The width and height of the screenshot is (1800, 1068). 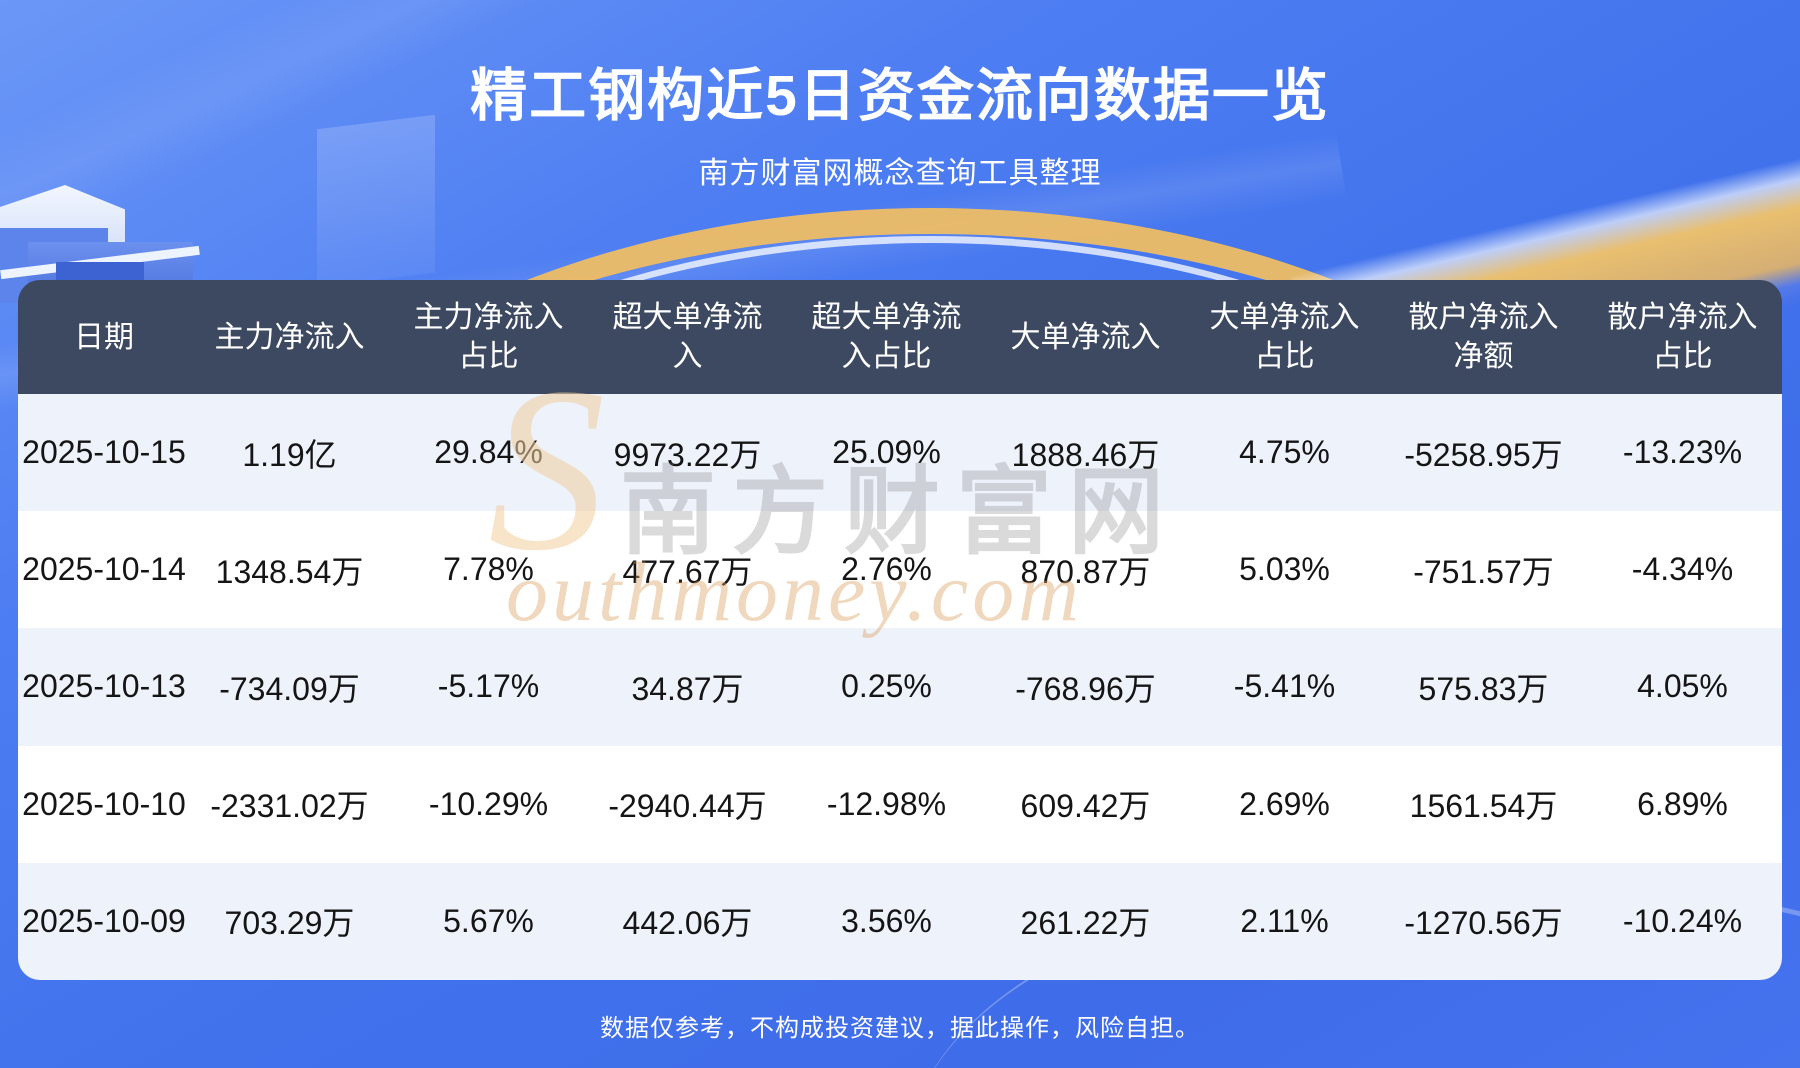 What do you see at coordinates (1085, 687) in the screenshot?
I see `table-cell: -768.96万` at bounding box center [1085, 687].